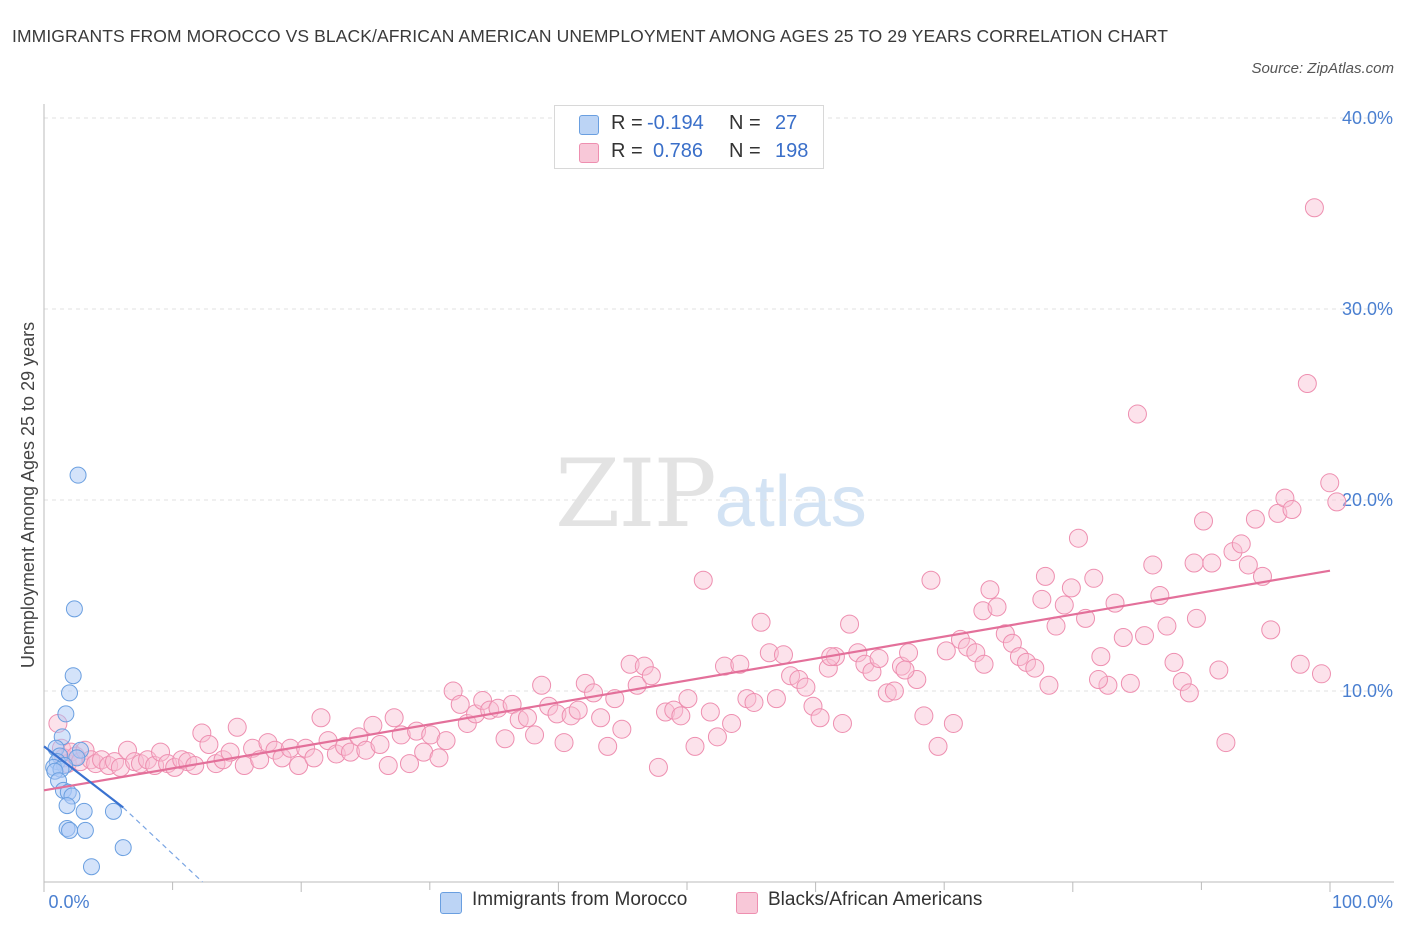 The height and width of the screenshot is (930, 1406). Describe the element at coordinates (711, 494) in the screenshot. I see `watermark: ZIPatlas` at that location.